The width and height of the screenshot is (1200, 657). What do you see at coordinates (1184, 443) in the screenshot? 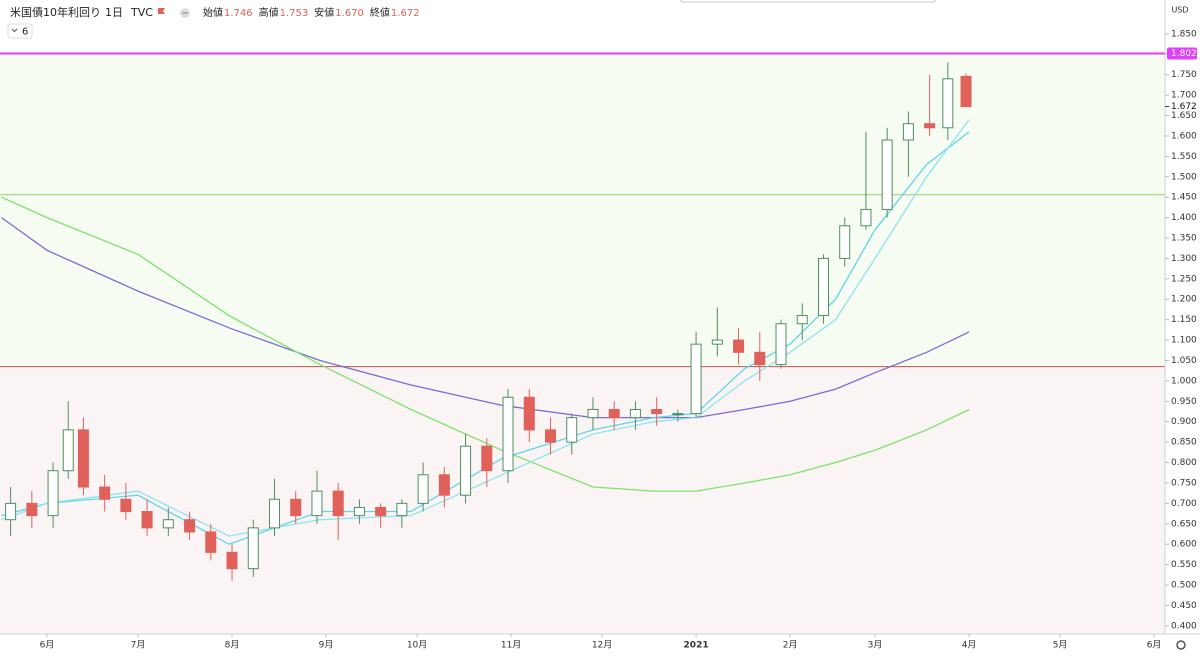
I see `y-tick-label: 0.850` at bounding box center [1184, 443].